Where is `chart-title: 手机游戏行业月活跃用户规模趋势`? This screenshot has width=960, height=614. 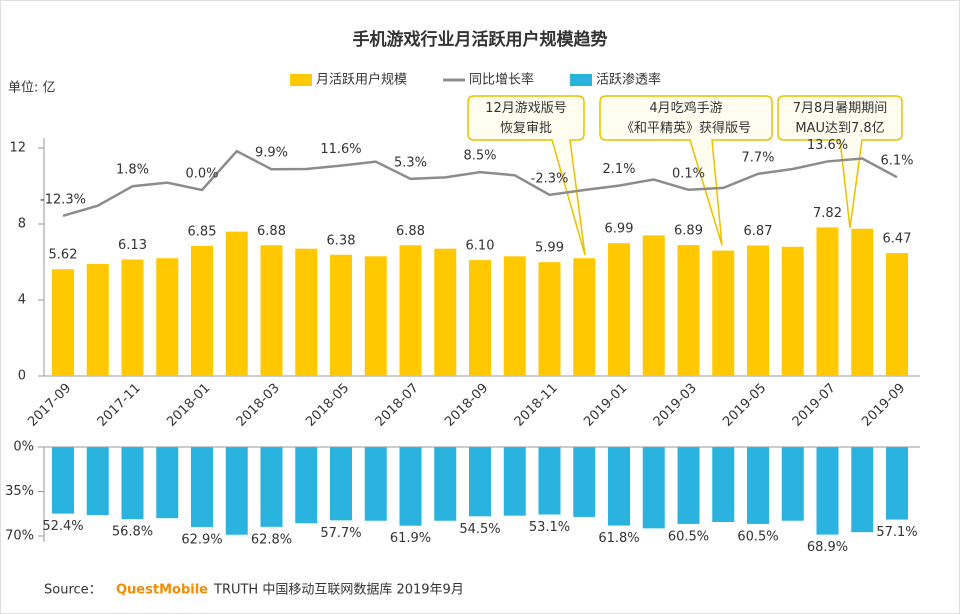
chart-title: 手机游戏行业月活跃用户规模趋势 is located at coordinates (480, 39).